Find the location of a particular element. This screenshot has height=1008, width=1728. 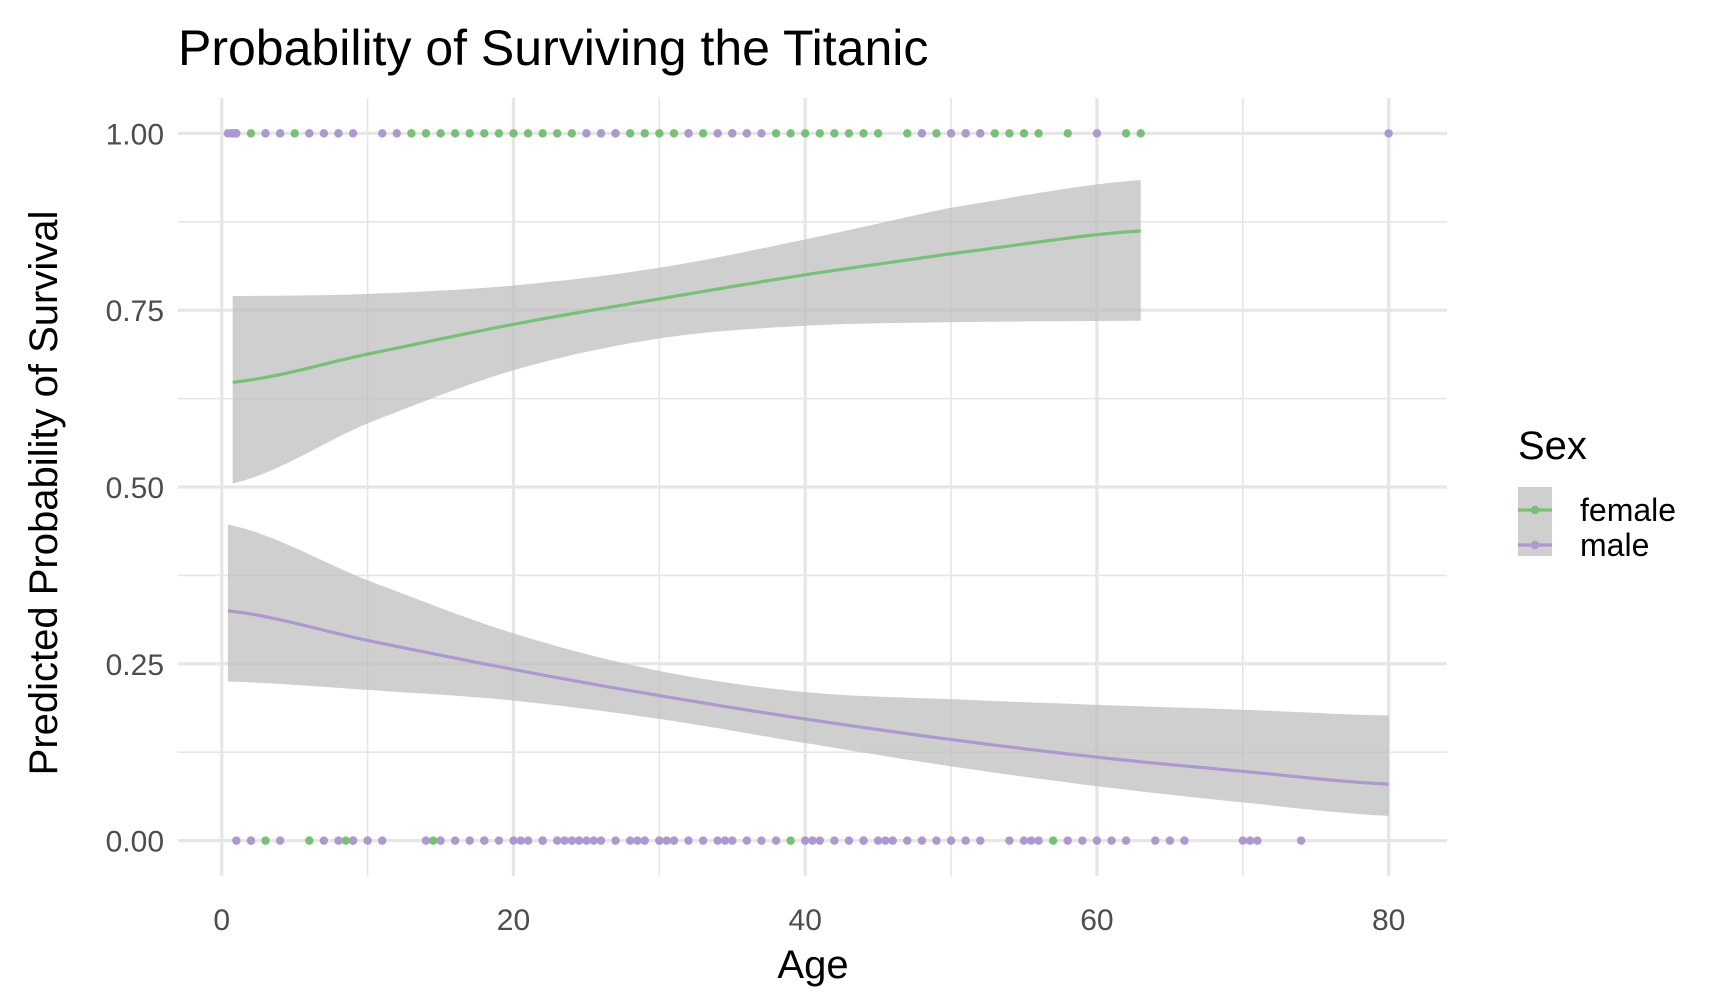

legend-key-point-male is located at coordinates (1535, 545).